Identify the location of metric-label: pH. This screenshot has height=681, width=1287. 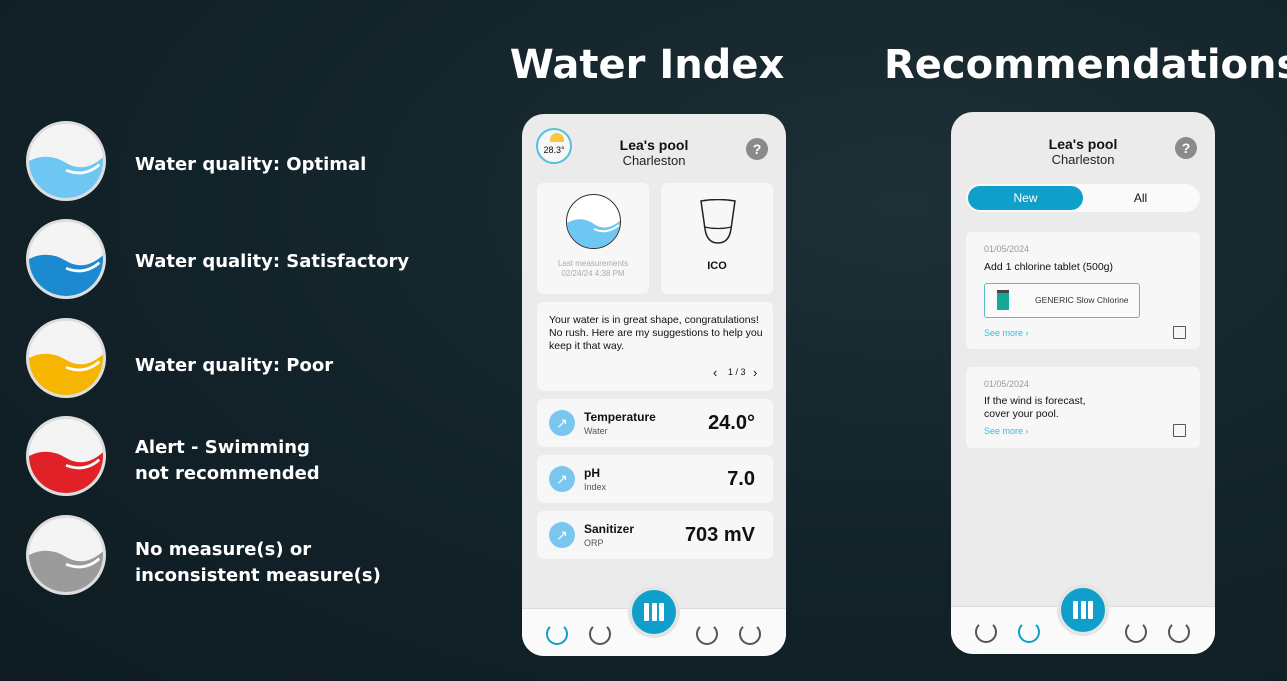
(592, 473).